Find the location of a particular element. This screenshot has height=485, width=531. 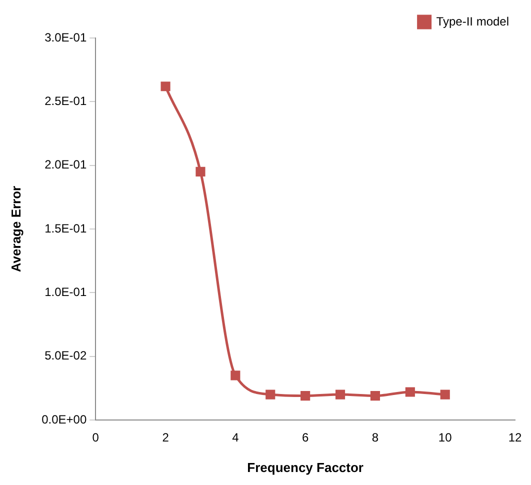

y-tick-label: 2.5E-01 is located at coordinates (65, 101).